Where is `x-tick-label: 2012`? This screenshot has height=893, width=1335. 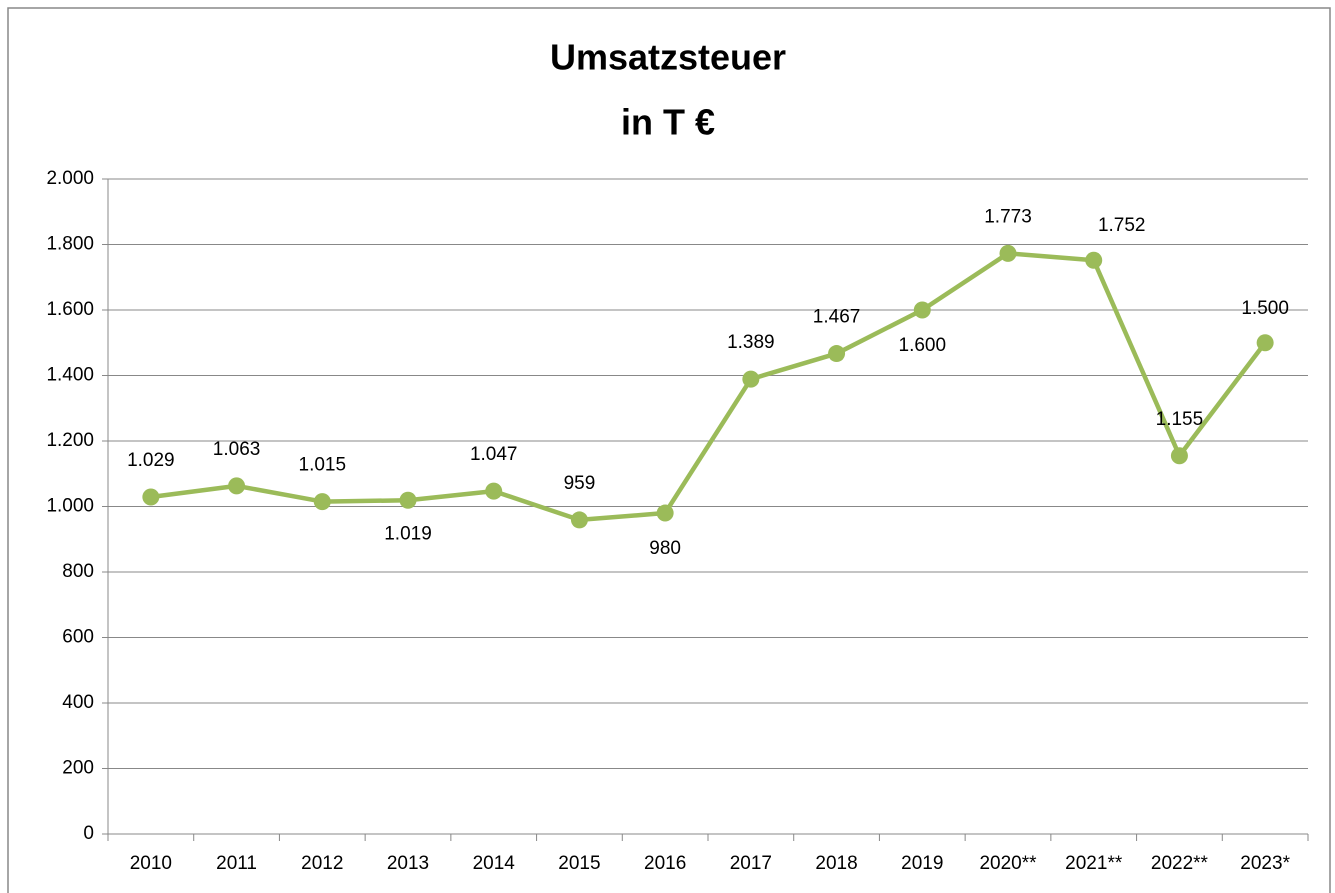
x-tick-label: 2012 is located at coordinates (322, 863).